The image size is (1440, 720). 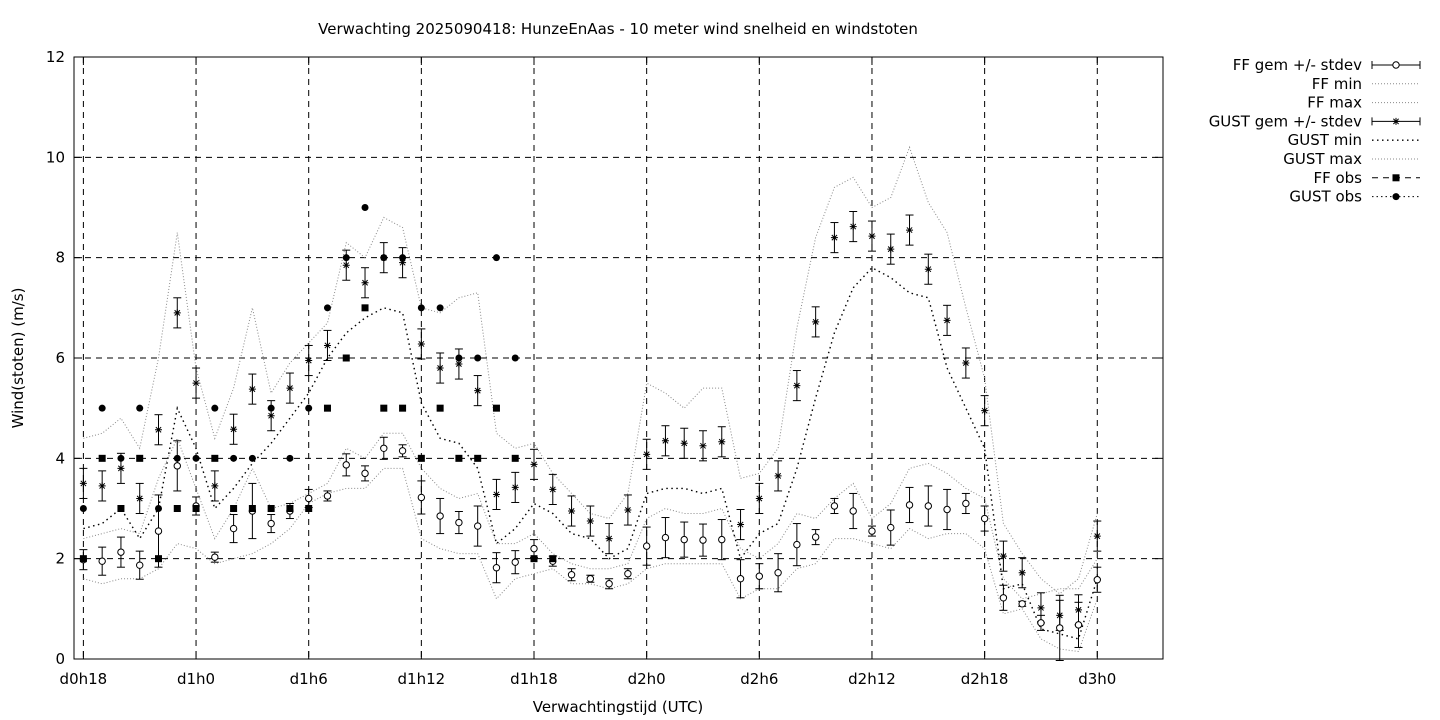 What do you see at coordinates (759, 679) in the screenshot?
I see `x-tick-label: d2h6` at bounding box center [759, 679].